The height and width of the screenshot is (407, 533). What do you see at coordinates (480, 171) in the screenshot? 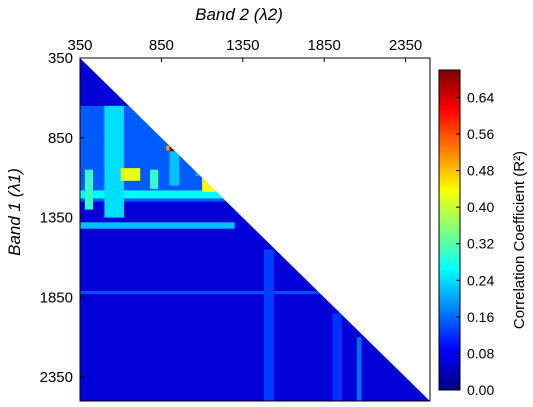
I see `colorbar-tick-label: 0.48` at bounding box center [480, 171].